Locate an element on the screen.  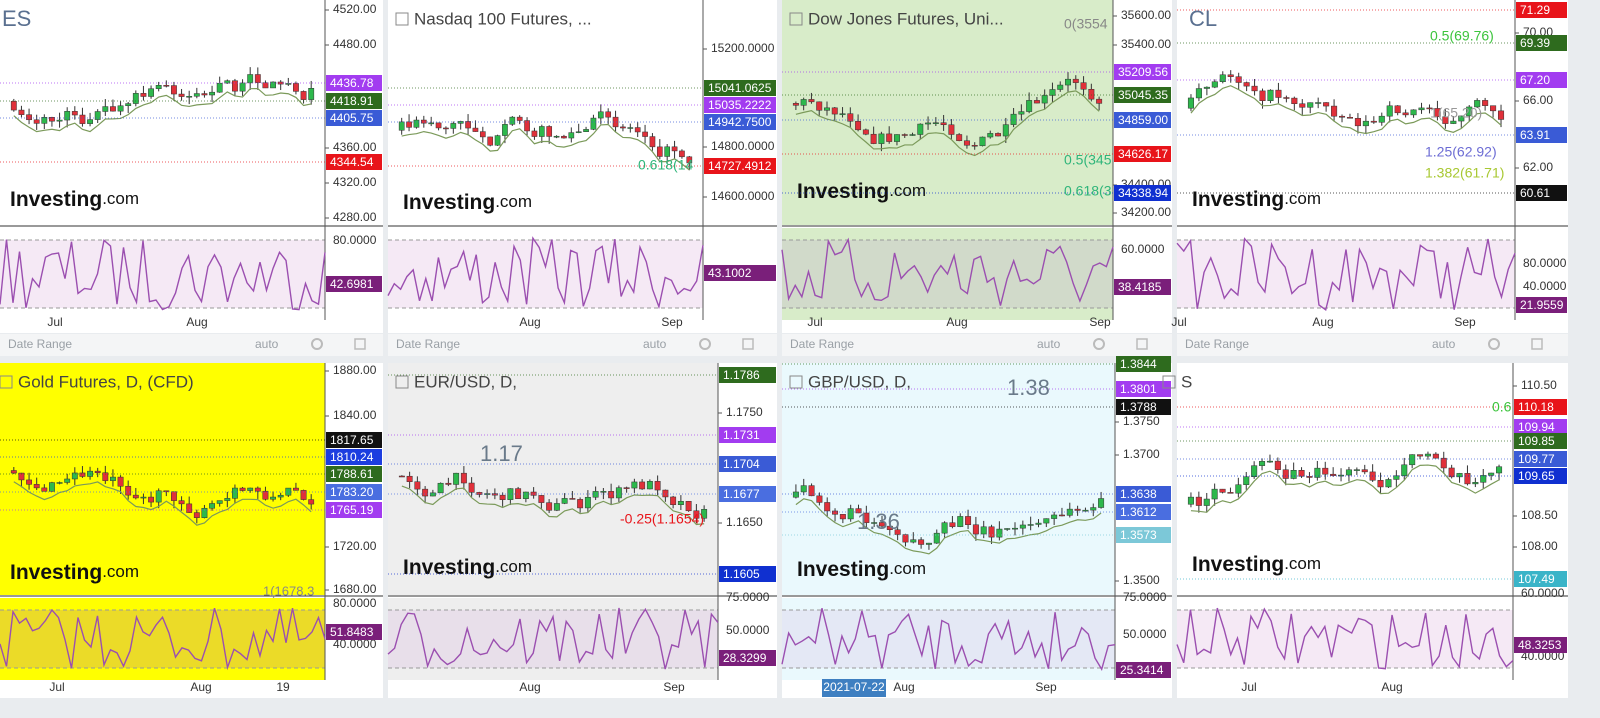
price-label: 1817.65 is located at coordinates (352, 440).